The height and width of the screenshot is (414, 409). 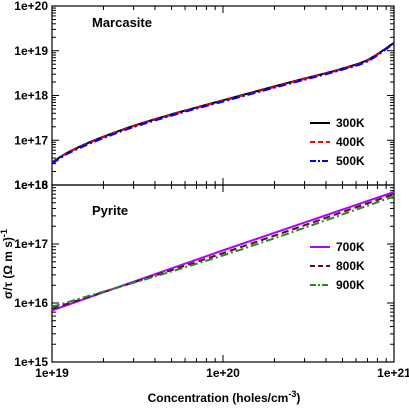 I want to click on panel-label: Marcasite, so click(x=122, y=22).